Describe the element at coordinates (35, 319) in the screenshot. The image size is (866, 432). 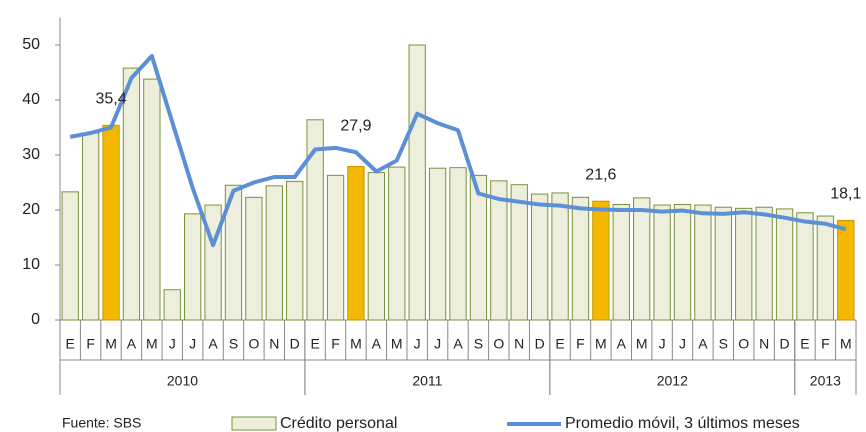
I see `y-tick-label: 0` at that location.